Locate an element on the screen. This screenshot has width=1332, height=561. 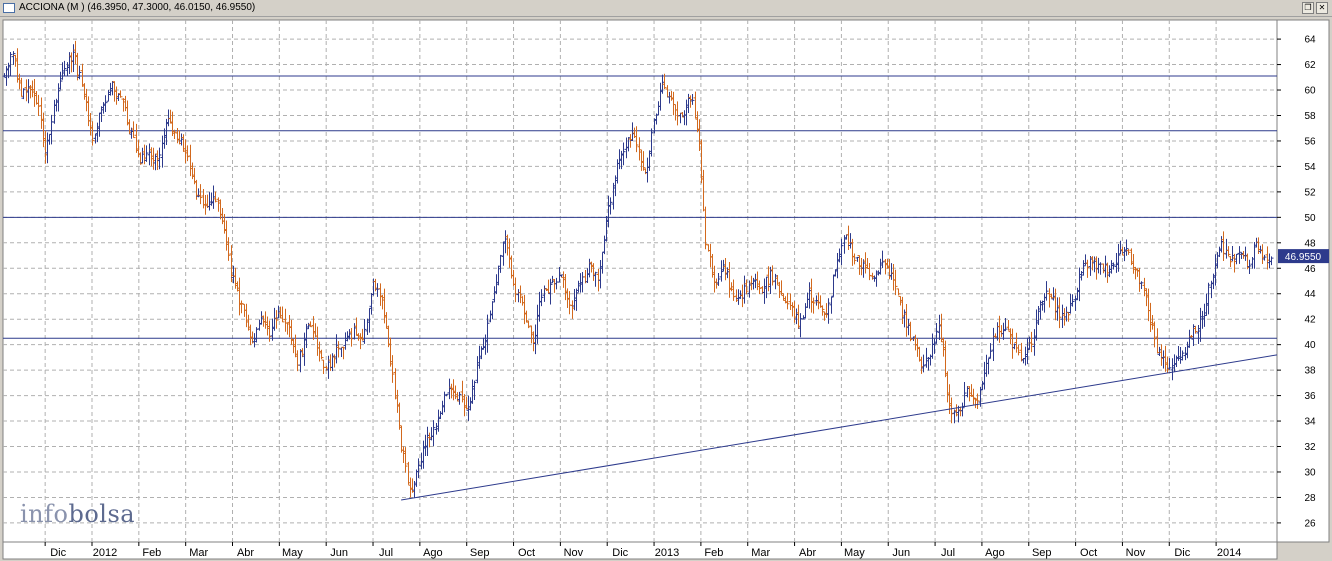
restore-button: ❐ is located at coordinates (1308, 8).